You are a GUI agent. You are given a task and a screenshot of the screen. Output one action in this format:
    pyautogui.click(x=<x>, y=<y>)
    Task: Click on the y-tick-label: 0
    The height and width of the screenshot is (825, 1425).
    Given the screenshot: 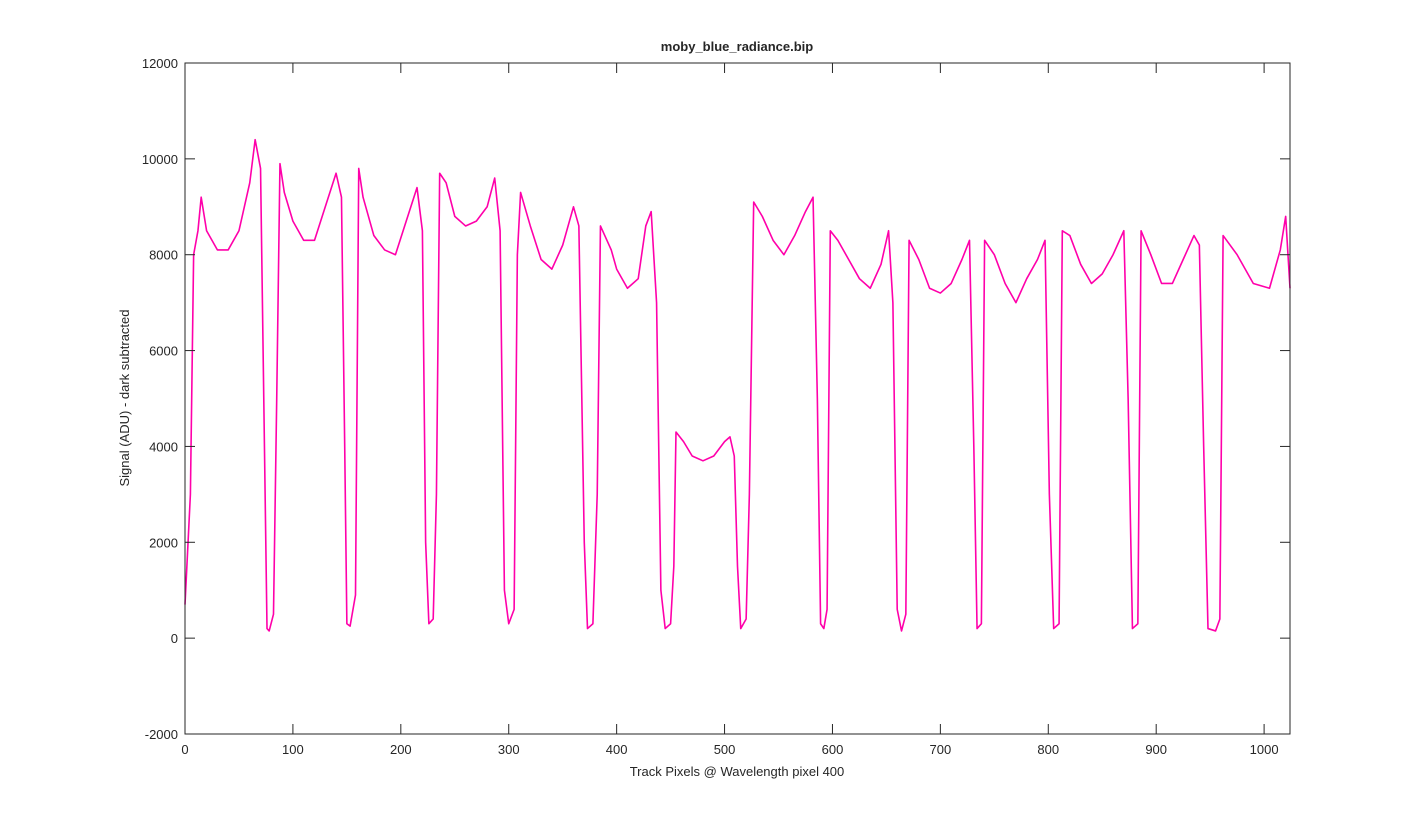 What is the action you would take?
    pyautogui.click(x=174, y=638)
    